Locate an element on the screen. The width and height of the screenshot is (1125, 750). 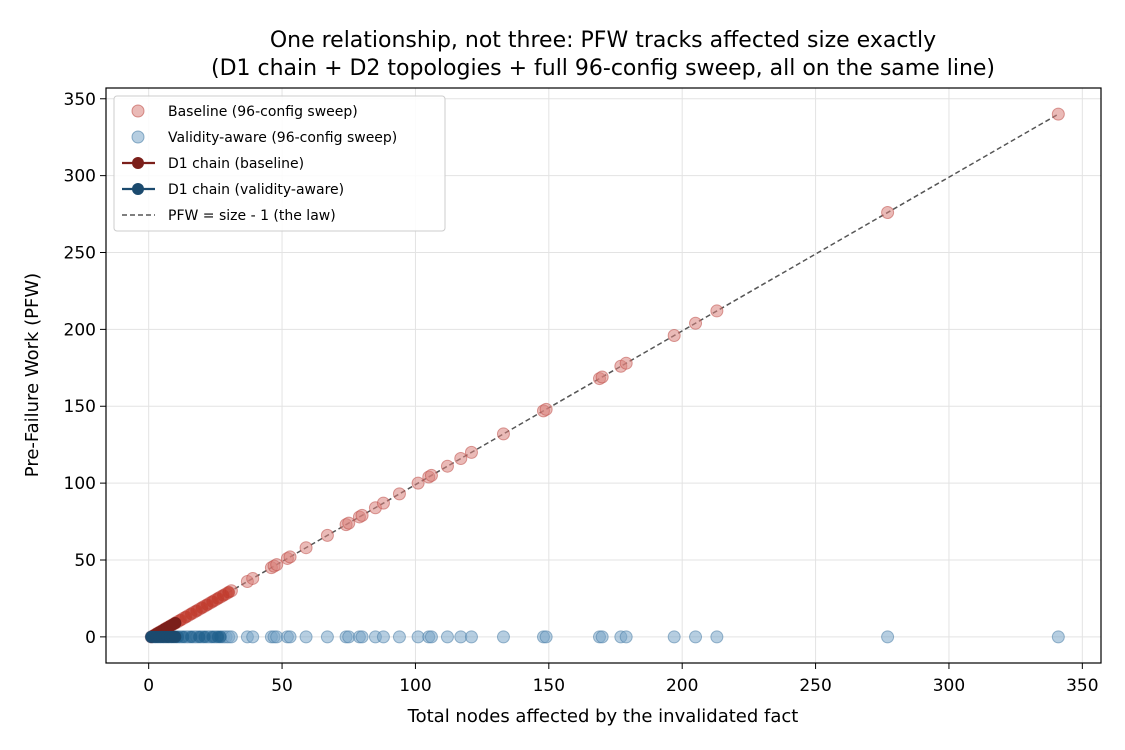
y-tick-label: 0 is located at coordinates (90, 638).